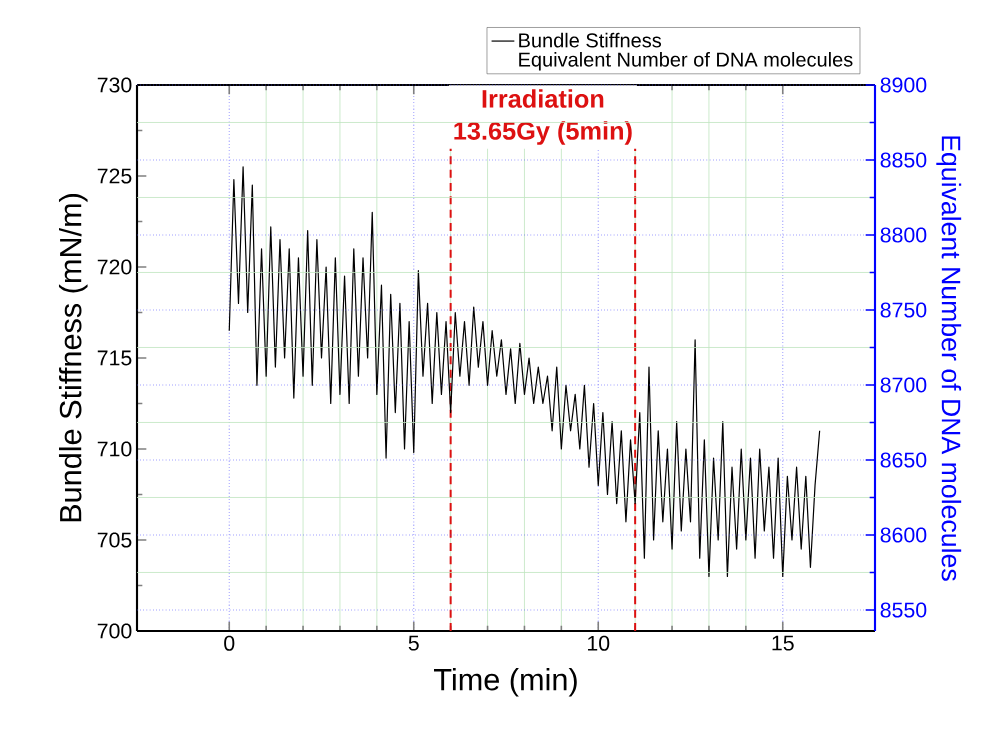 This screenshot has height=745, width=1007. What do you see at coordinates (903, 535) in the screenshot?
I see `y2-tick-label: 8600` at bounding box center [903, 535].